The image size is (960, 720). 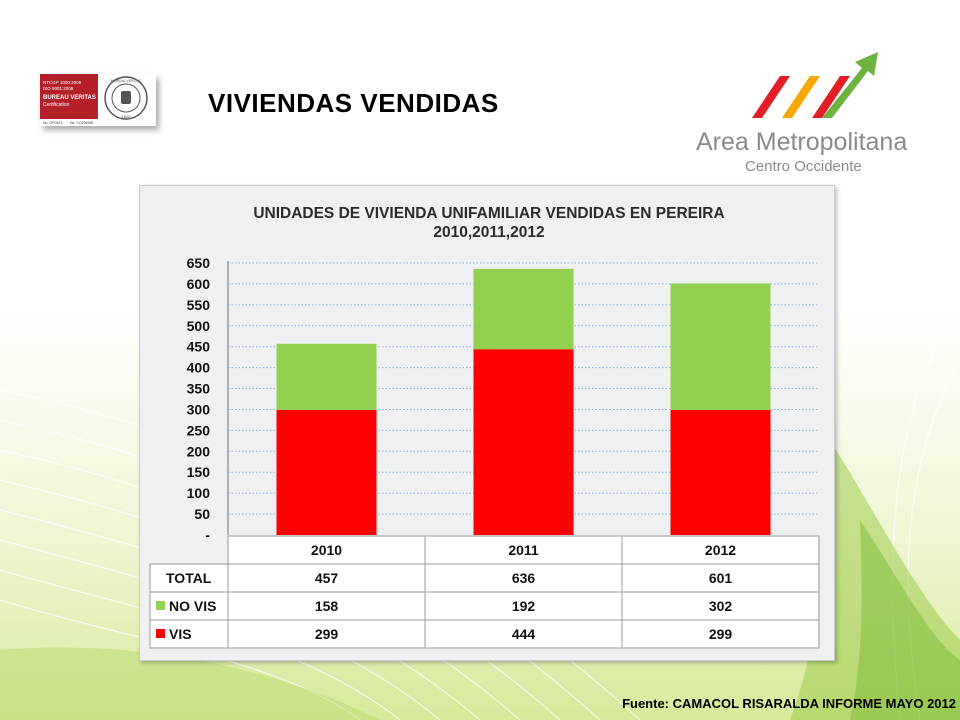 I want to click on y-tick-label: 150, so click(x=199, y=472).